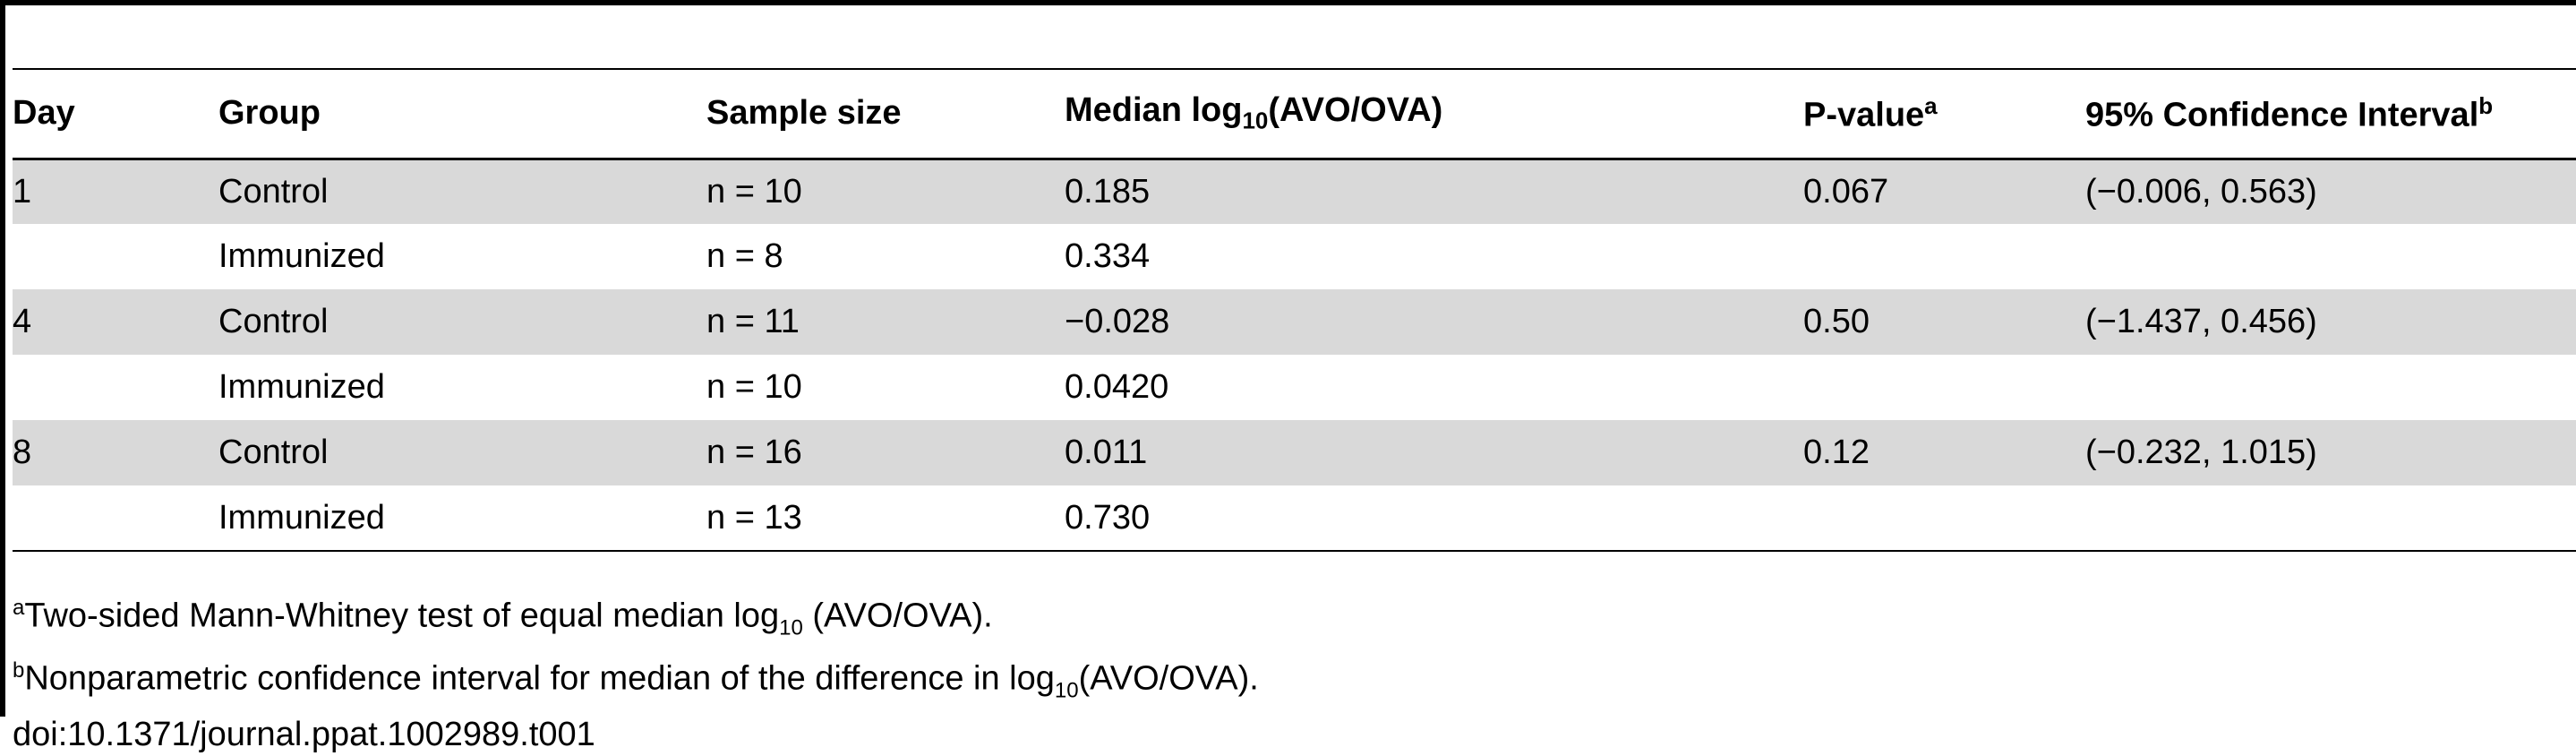 The image size is (2576, 756). I want to click on cell-median: 0.011, so click(1106, 453).